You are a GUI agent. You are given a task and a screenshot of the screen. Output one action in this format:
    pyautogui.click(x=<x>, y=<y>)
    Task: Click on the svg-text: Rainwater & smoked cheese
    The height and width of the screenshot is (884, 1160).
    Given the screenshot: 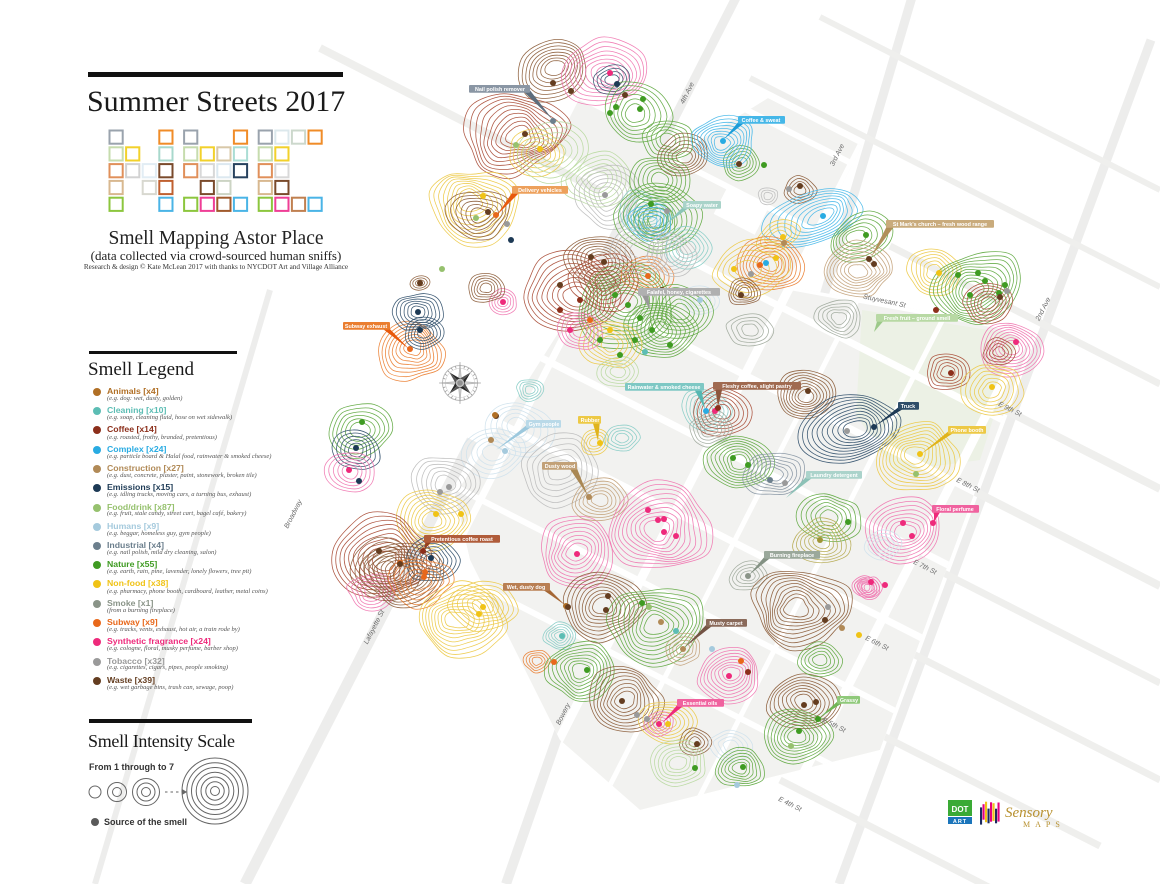 What is the action you would take?
    pyautogui.click(x=664, y=388)
    